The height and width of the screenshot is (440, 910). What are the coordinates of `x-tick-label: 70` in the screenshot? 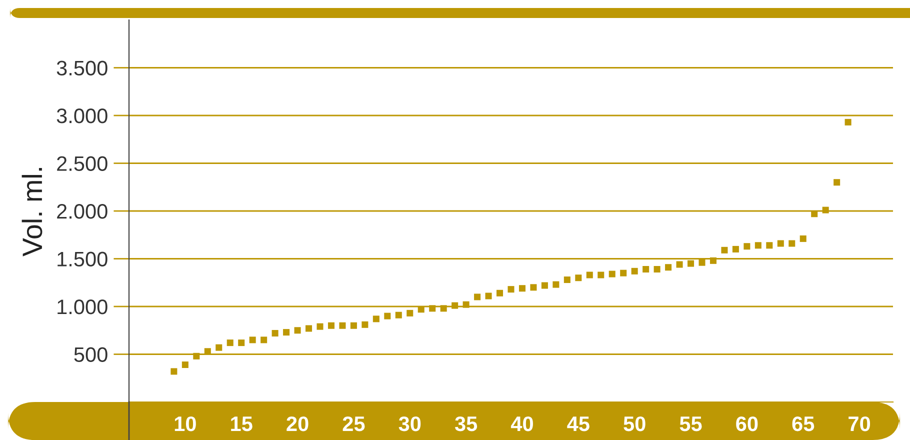 It's located at (859, 424).